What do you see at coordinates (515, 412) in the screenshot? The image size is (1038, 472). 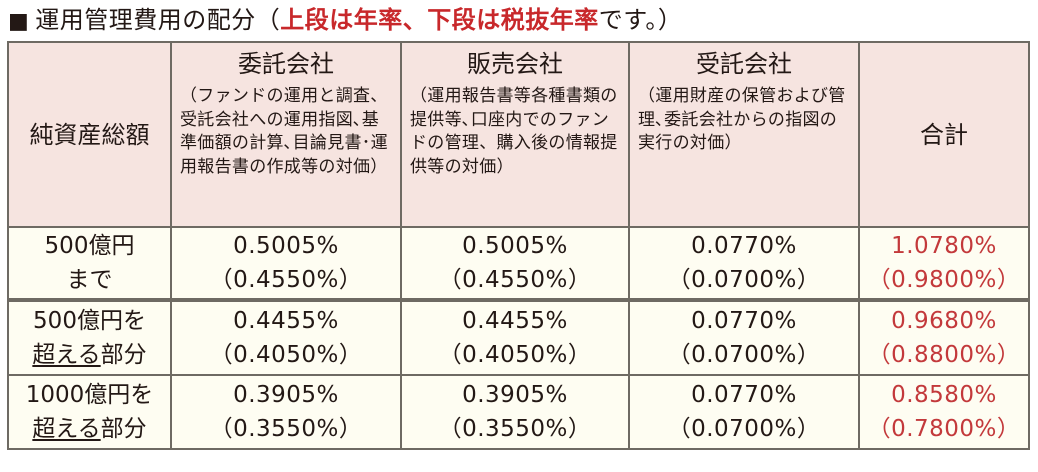 I see `distributor-fee: 0.3905% （0.3550%）` at bounding box center [515, 412].